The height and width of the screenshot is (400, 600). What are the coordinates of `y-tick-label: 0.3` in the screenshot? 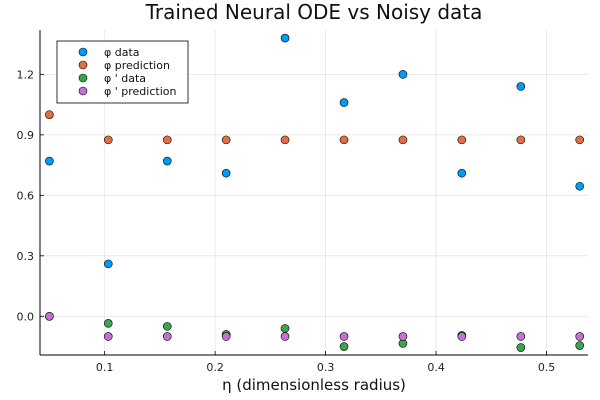 It's located at (26, 256).